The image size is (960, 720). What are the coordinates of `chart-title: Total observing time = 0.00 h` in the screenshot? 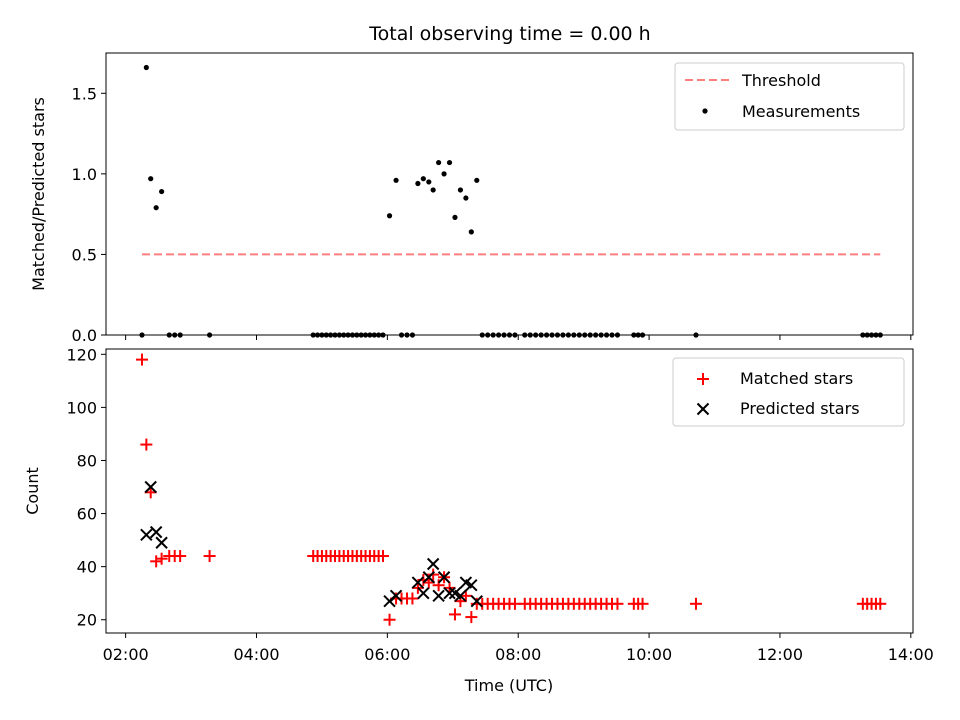 It's located at (509, 34).